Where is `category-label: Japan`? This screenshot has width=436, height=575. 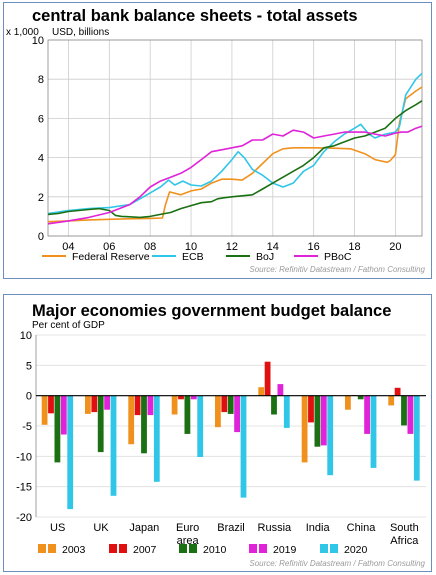 category-label: Japan is located at coordinates (144, 528).